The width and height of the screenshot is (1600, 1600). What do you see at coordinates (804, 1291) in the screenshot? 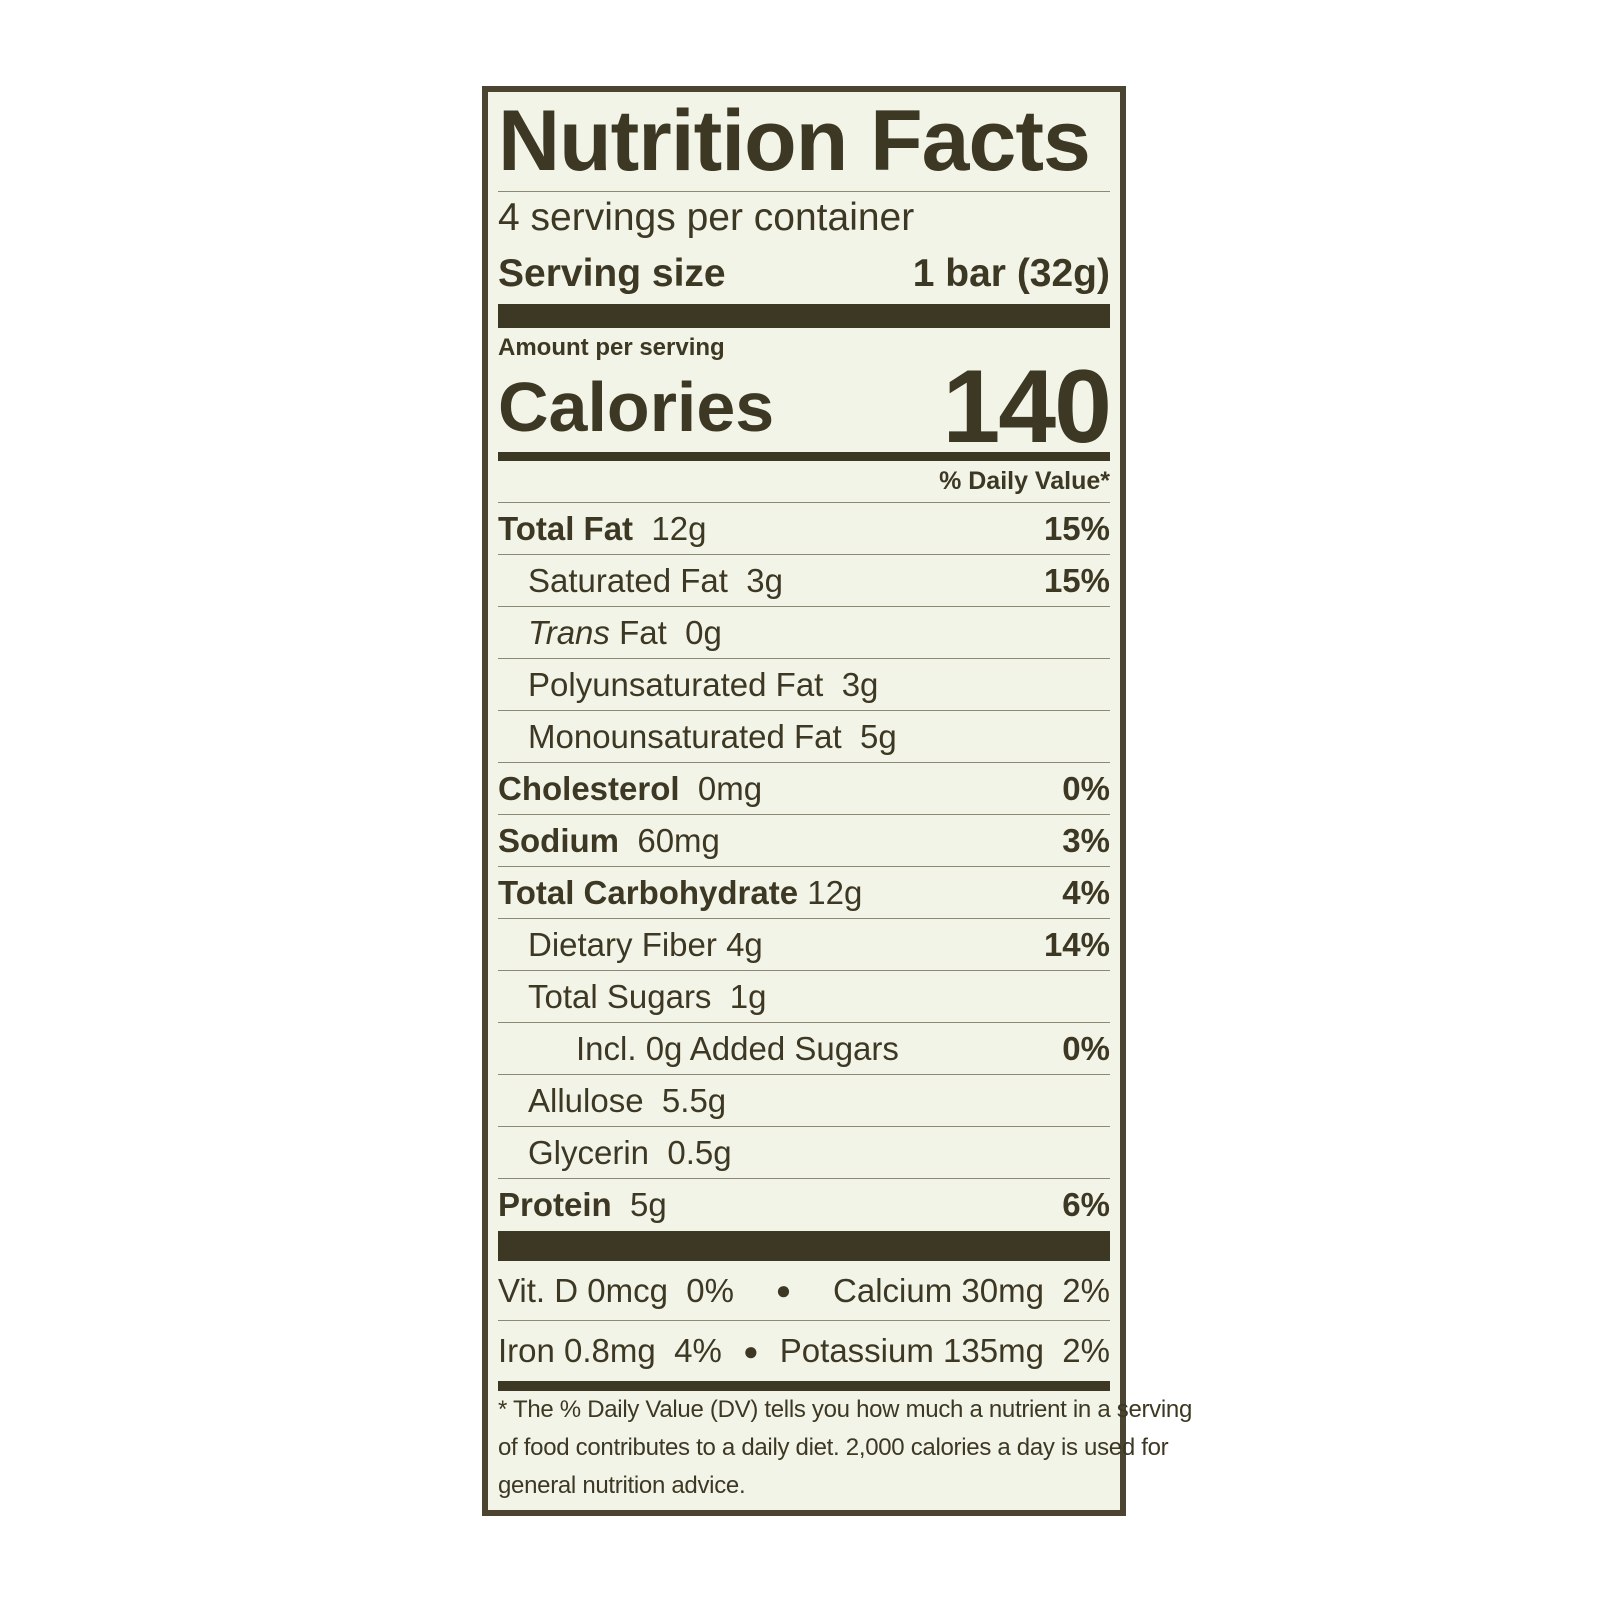
I see `vitamin-row: Vit. D 0mcg 0% ● Calcium 30mg 2%` at bounding box center [804, 1291].